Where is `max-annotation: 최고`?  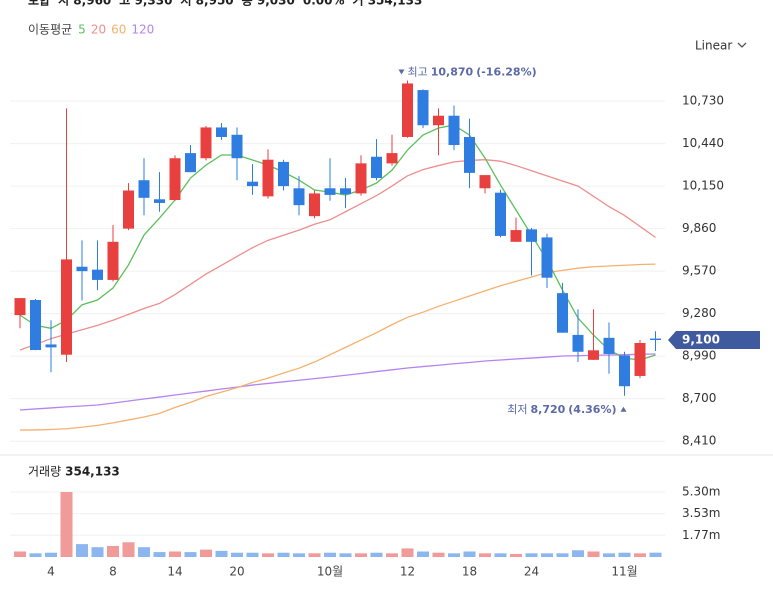
max-annotation: 최고 is located at coordinates (418, 72).